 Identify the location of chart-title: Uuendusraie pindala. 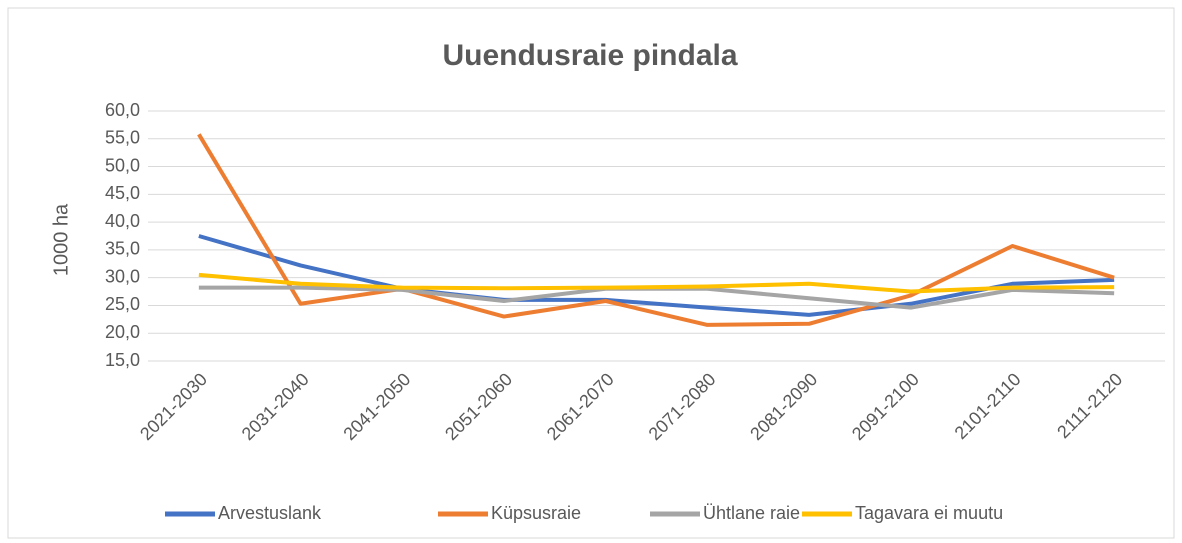
(589, 55).